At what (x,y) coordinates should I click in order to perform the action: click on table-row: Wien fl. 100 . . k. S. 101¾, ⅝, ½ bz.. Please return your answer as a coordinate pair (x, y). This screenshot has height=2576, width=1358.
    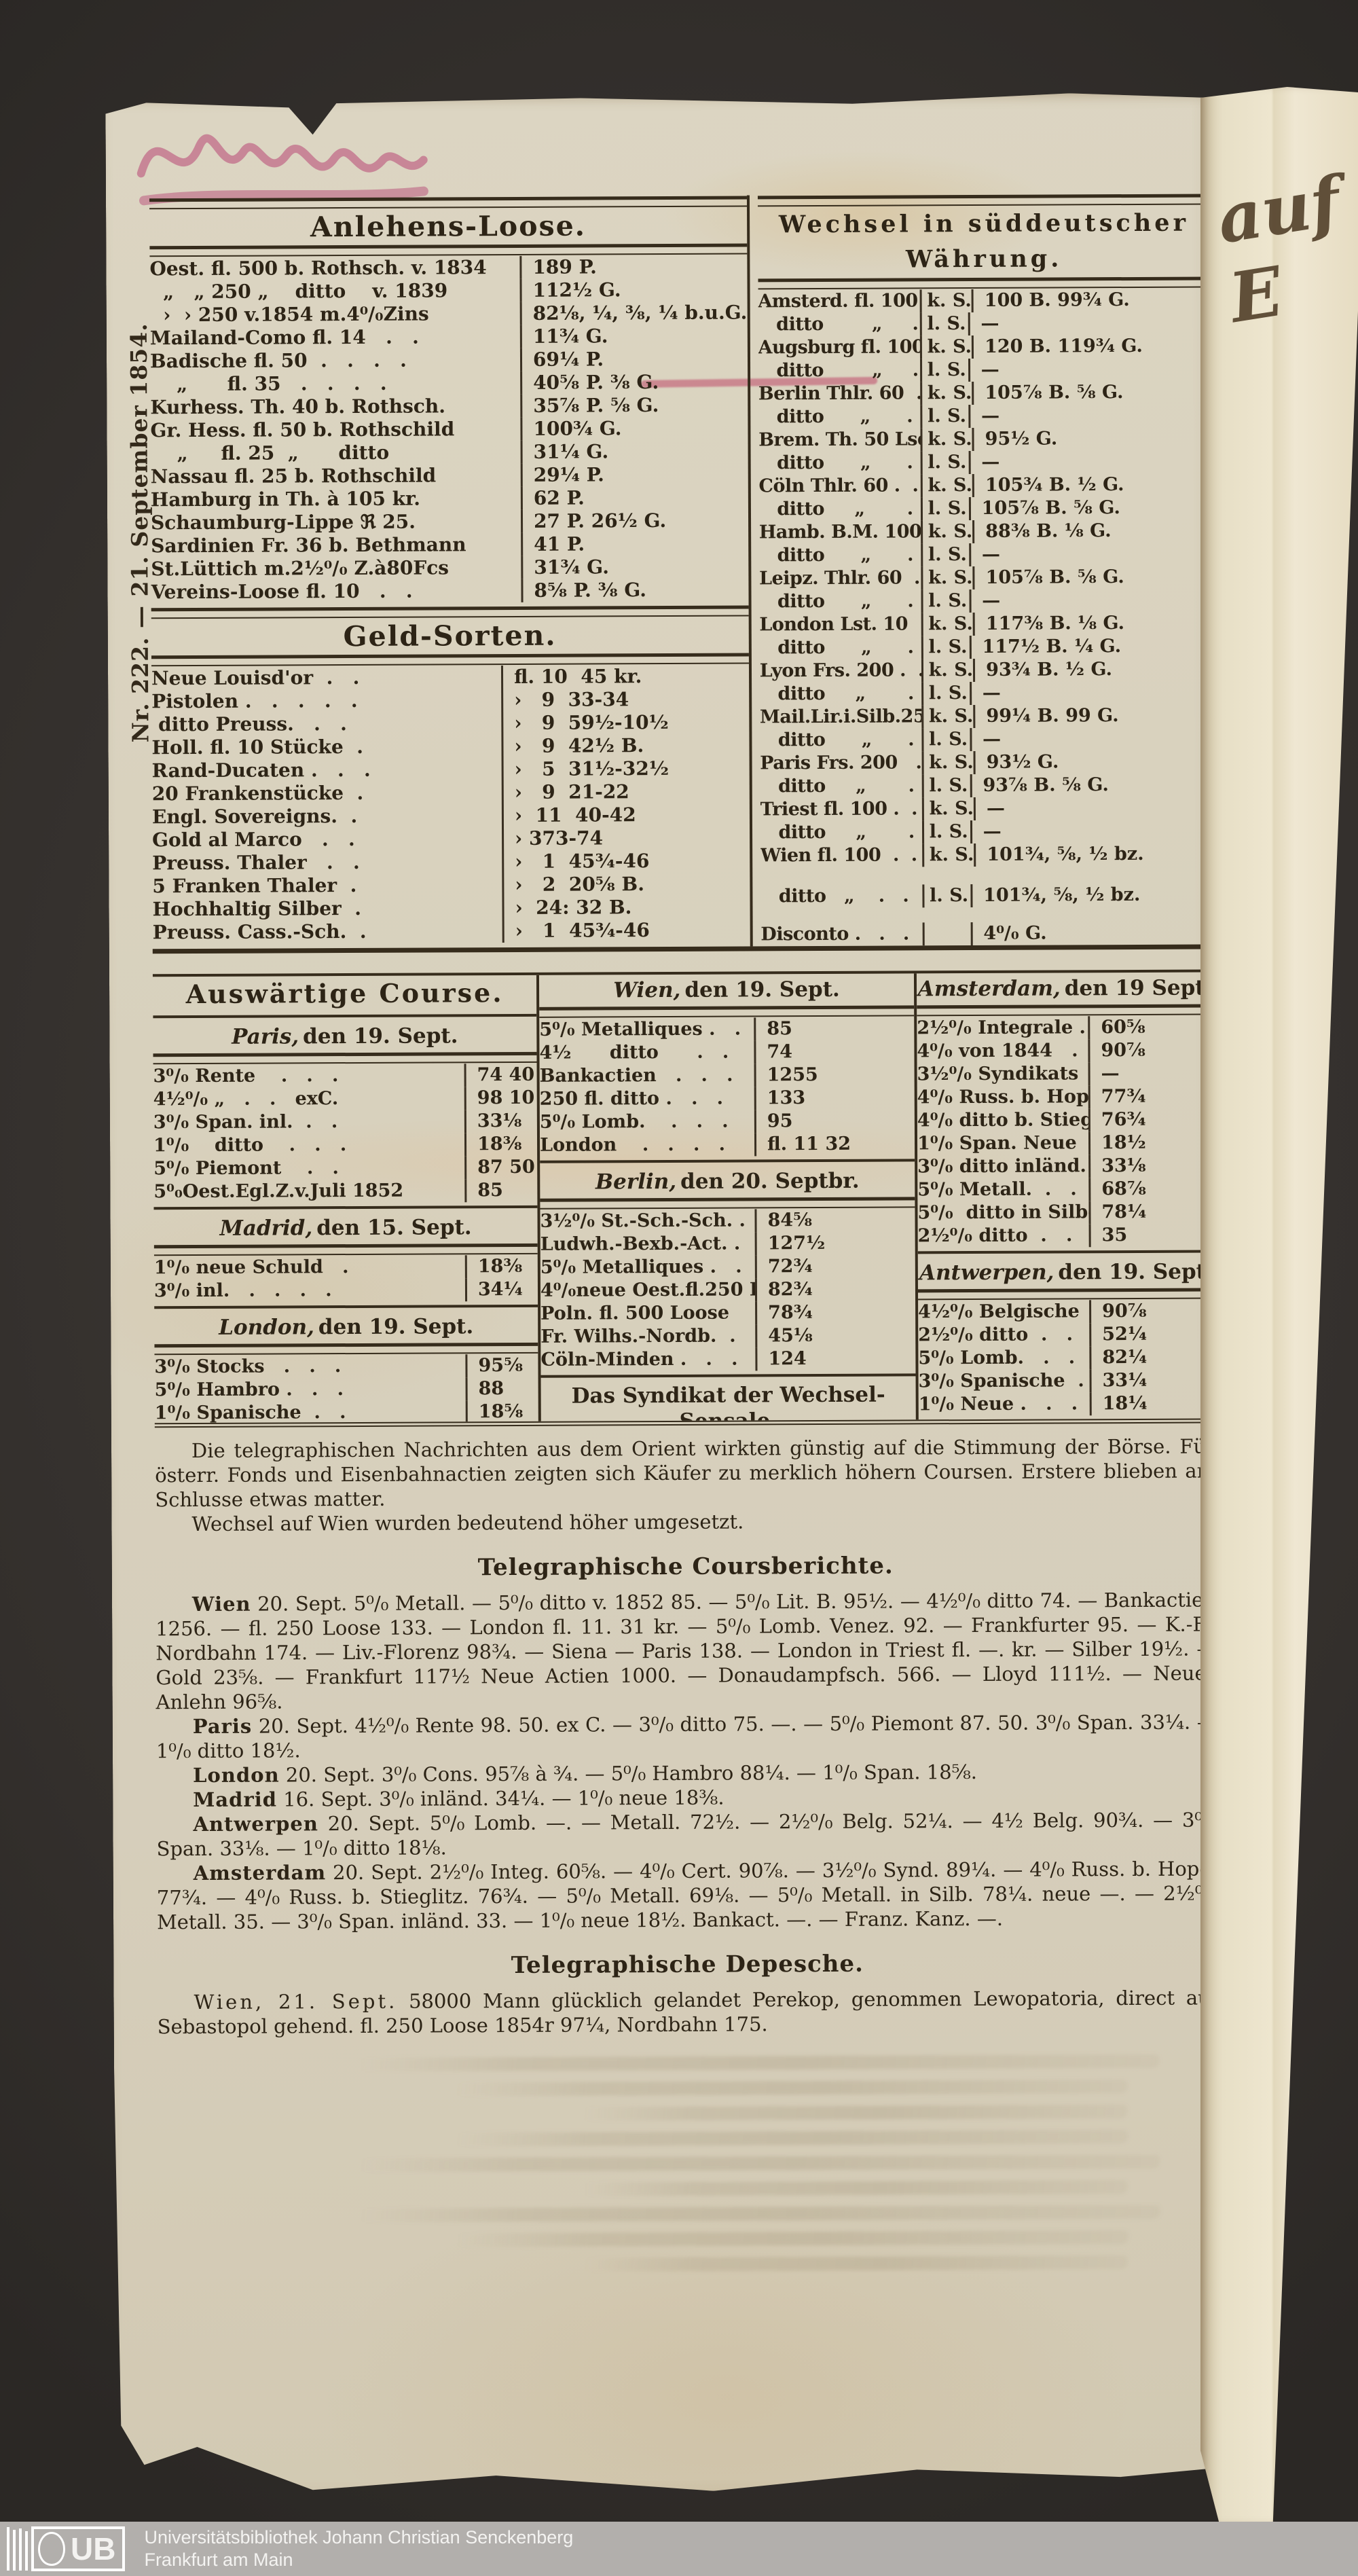
    Looking at the image, I should click on (987, 854).